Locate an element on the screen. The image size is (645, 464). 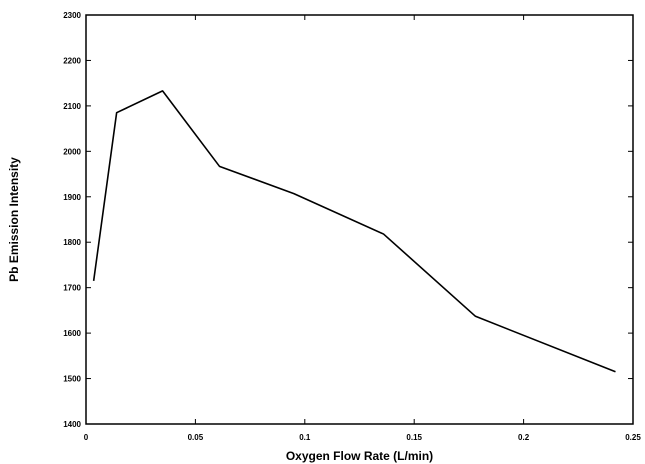
x-tick-label: 0.2 is located at coordinates (524, 437).